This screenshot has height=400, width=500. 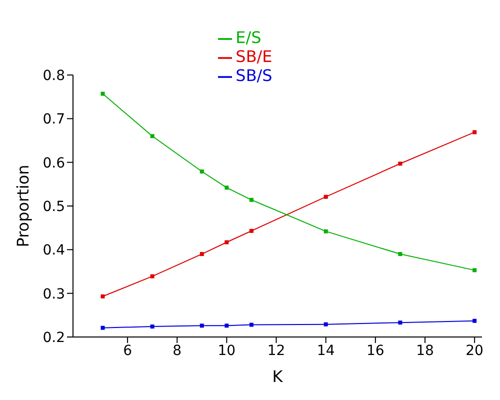 What do you see at coordinates (375, 350) in the screenshot?
I see `x-tick-label: 16` at bounding box center [375, 350].